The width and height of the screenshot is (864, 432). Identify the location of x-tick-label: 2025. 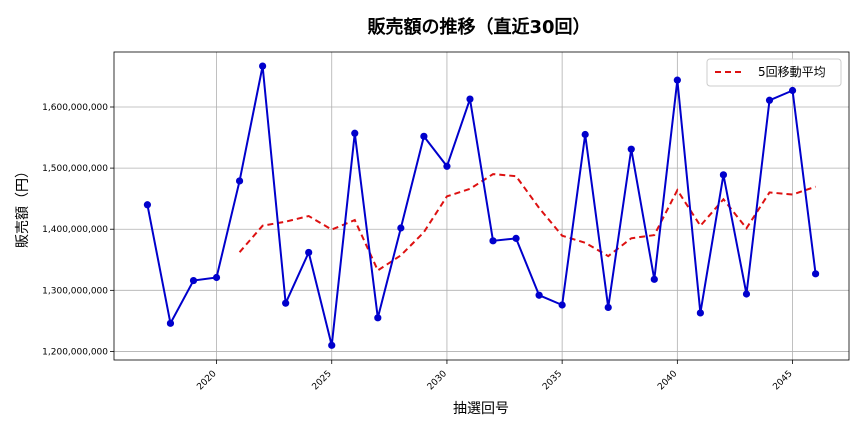
(322, 380).